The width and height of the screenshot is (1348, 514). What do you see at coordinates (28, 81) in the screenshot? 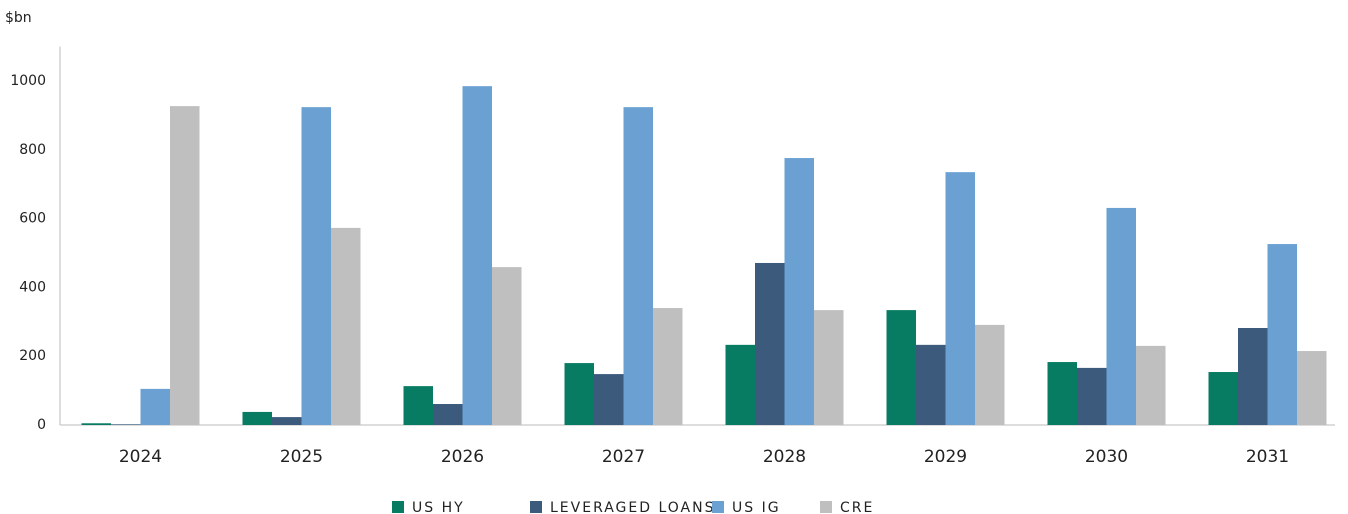
I see `y-tick-label: 1000` at bounding box center [28, 81].